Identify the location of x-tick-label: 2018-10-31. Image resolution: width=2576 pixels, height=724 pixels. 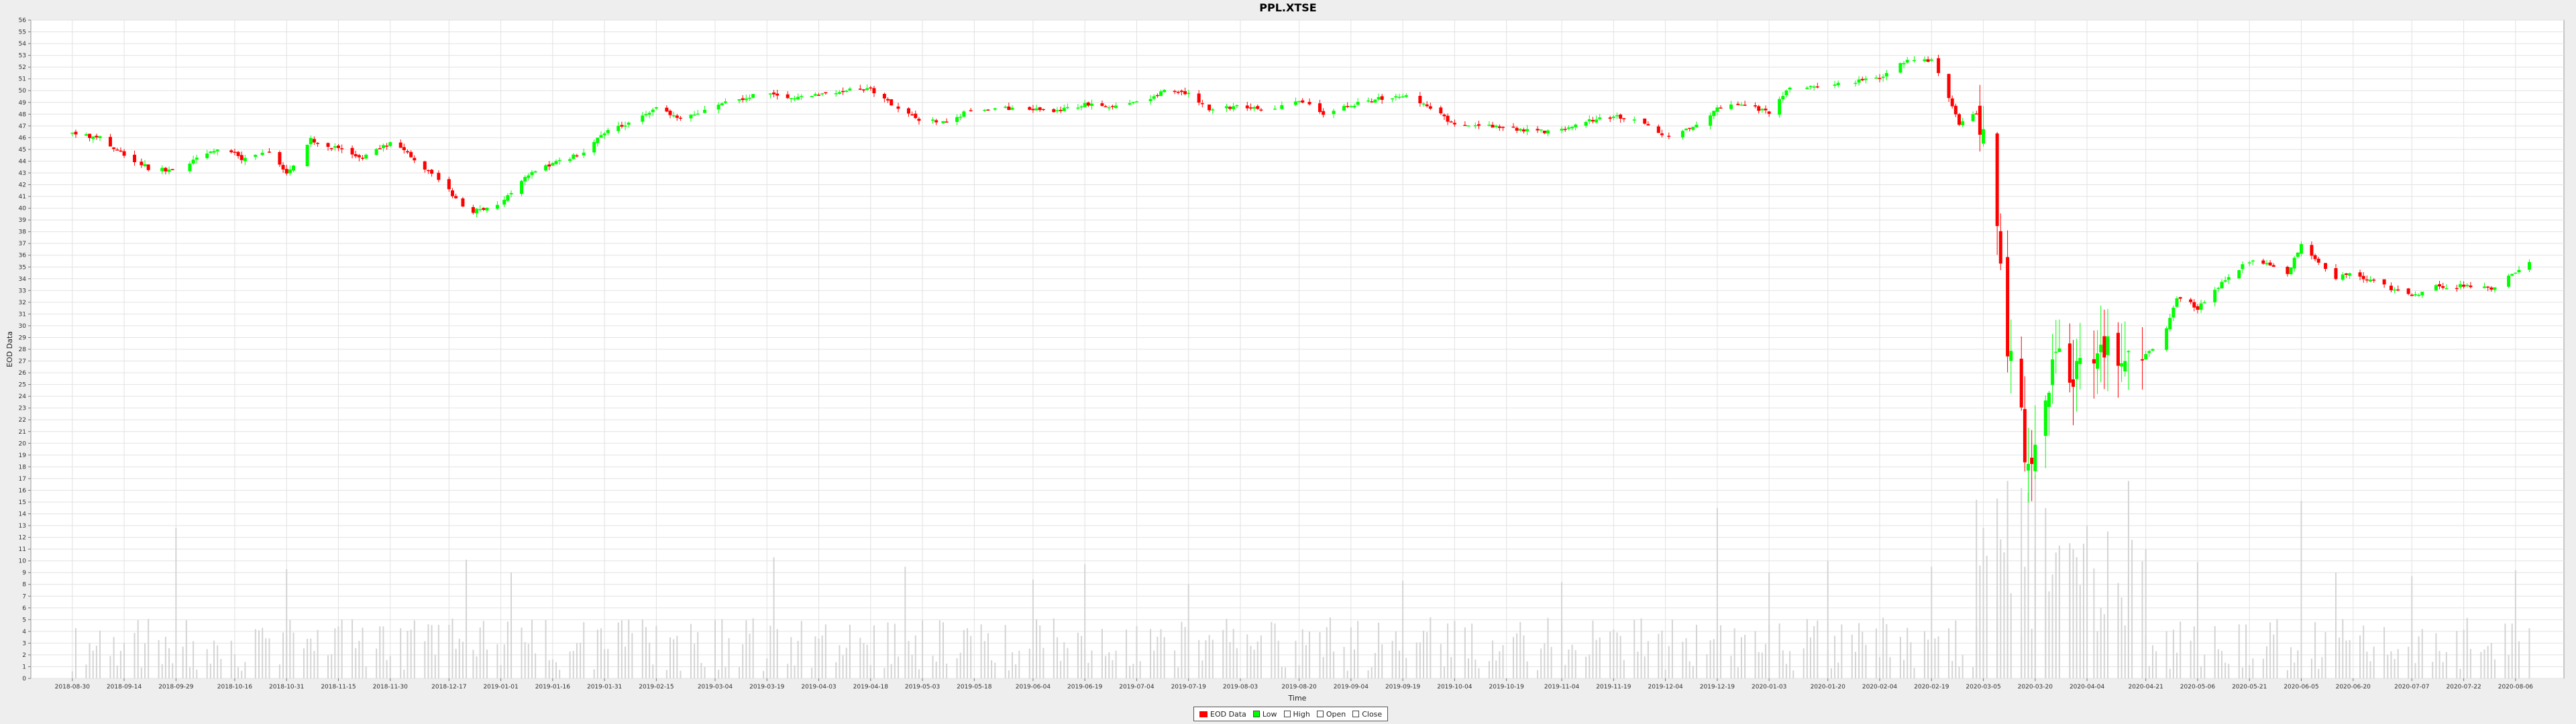
(286, 687).